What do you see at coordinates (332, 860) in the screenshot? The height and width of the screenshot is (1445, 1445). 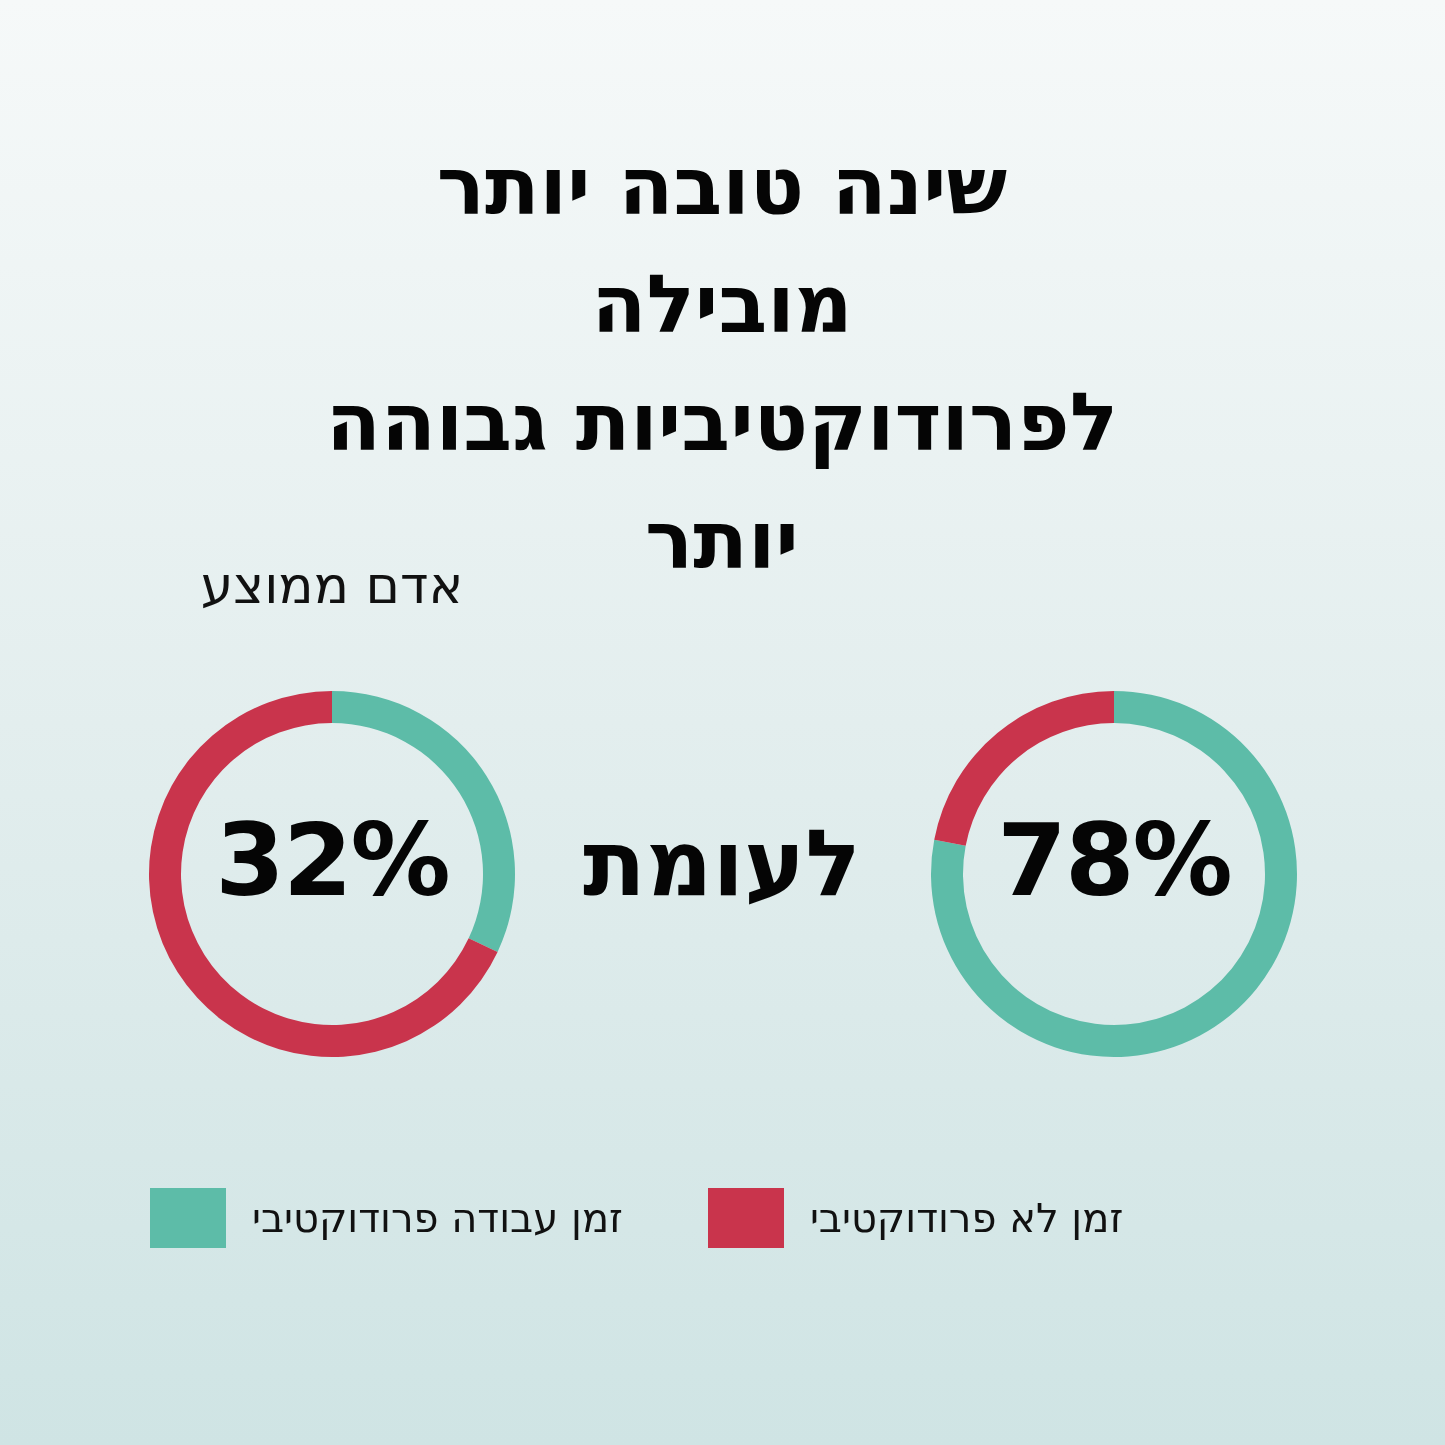 I see `text: 32%` at bounding box center [332, 860].